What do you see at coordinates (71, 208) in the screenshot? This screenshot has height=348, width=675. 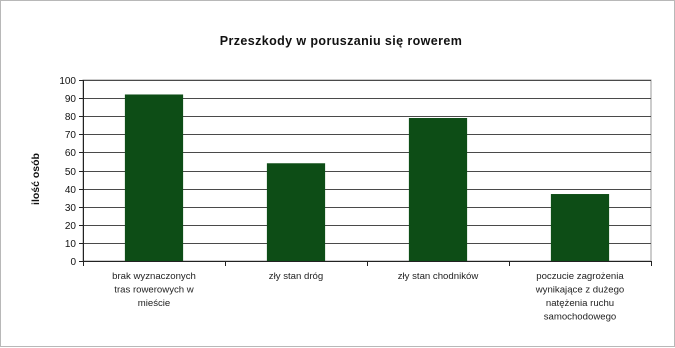 I see `y-tick-label: 30` at bounding box center [71, 208].